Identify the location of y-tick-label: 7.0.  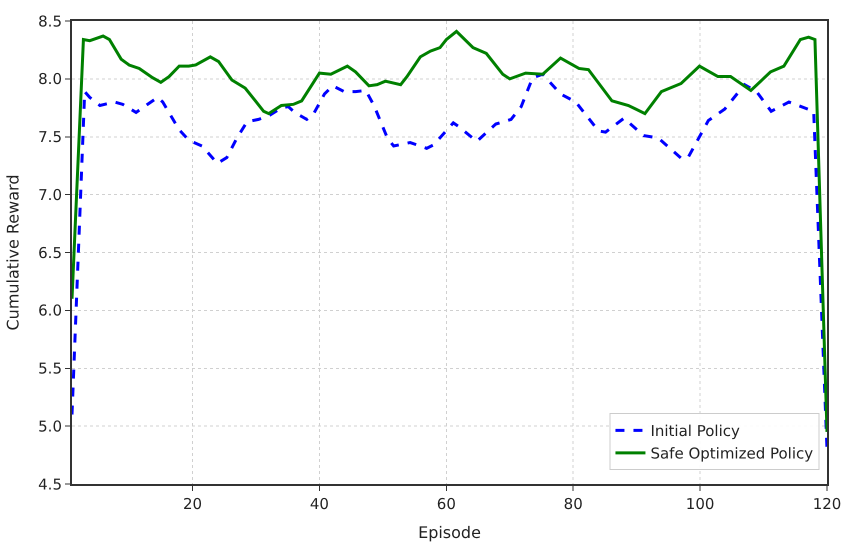
(50, 195).